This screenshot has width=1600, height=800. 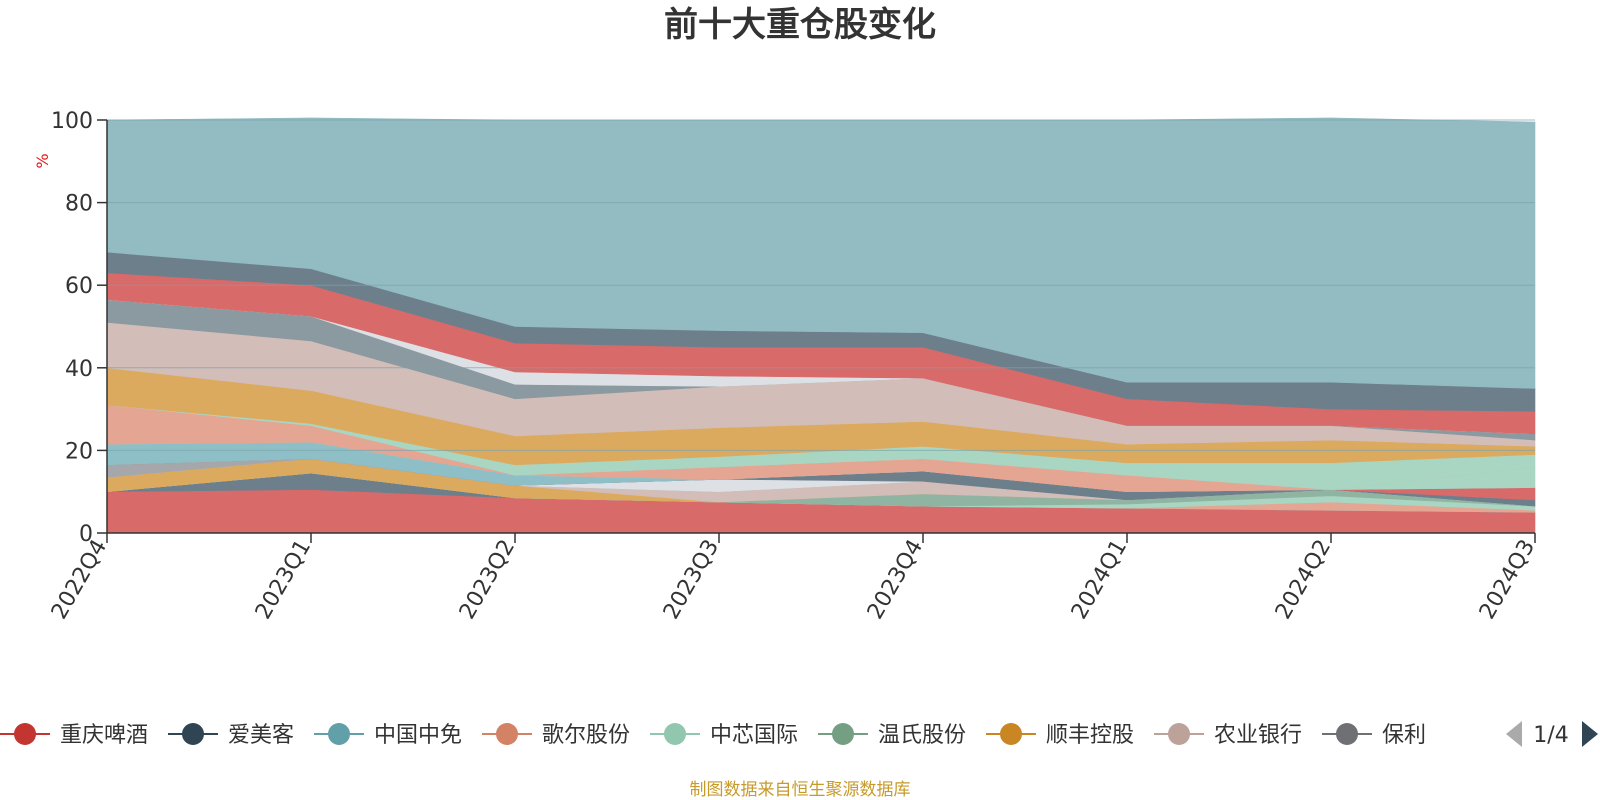 What do you see at coordinates (1514, 734) in the screenshot?
I see `pager-prev-icon` at bounding box center [1514, 734].